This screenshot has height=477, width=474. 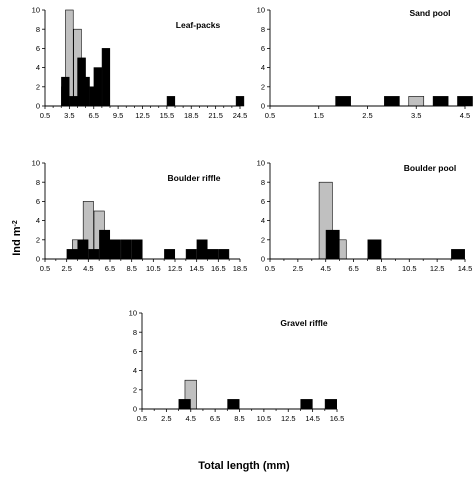 I want to click on x-axis-title: Total length (mm), so click(x=244, y=466).